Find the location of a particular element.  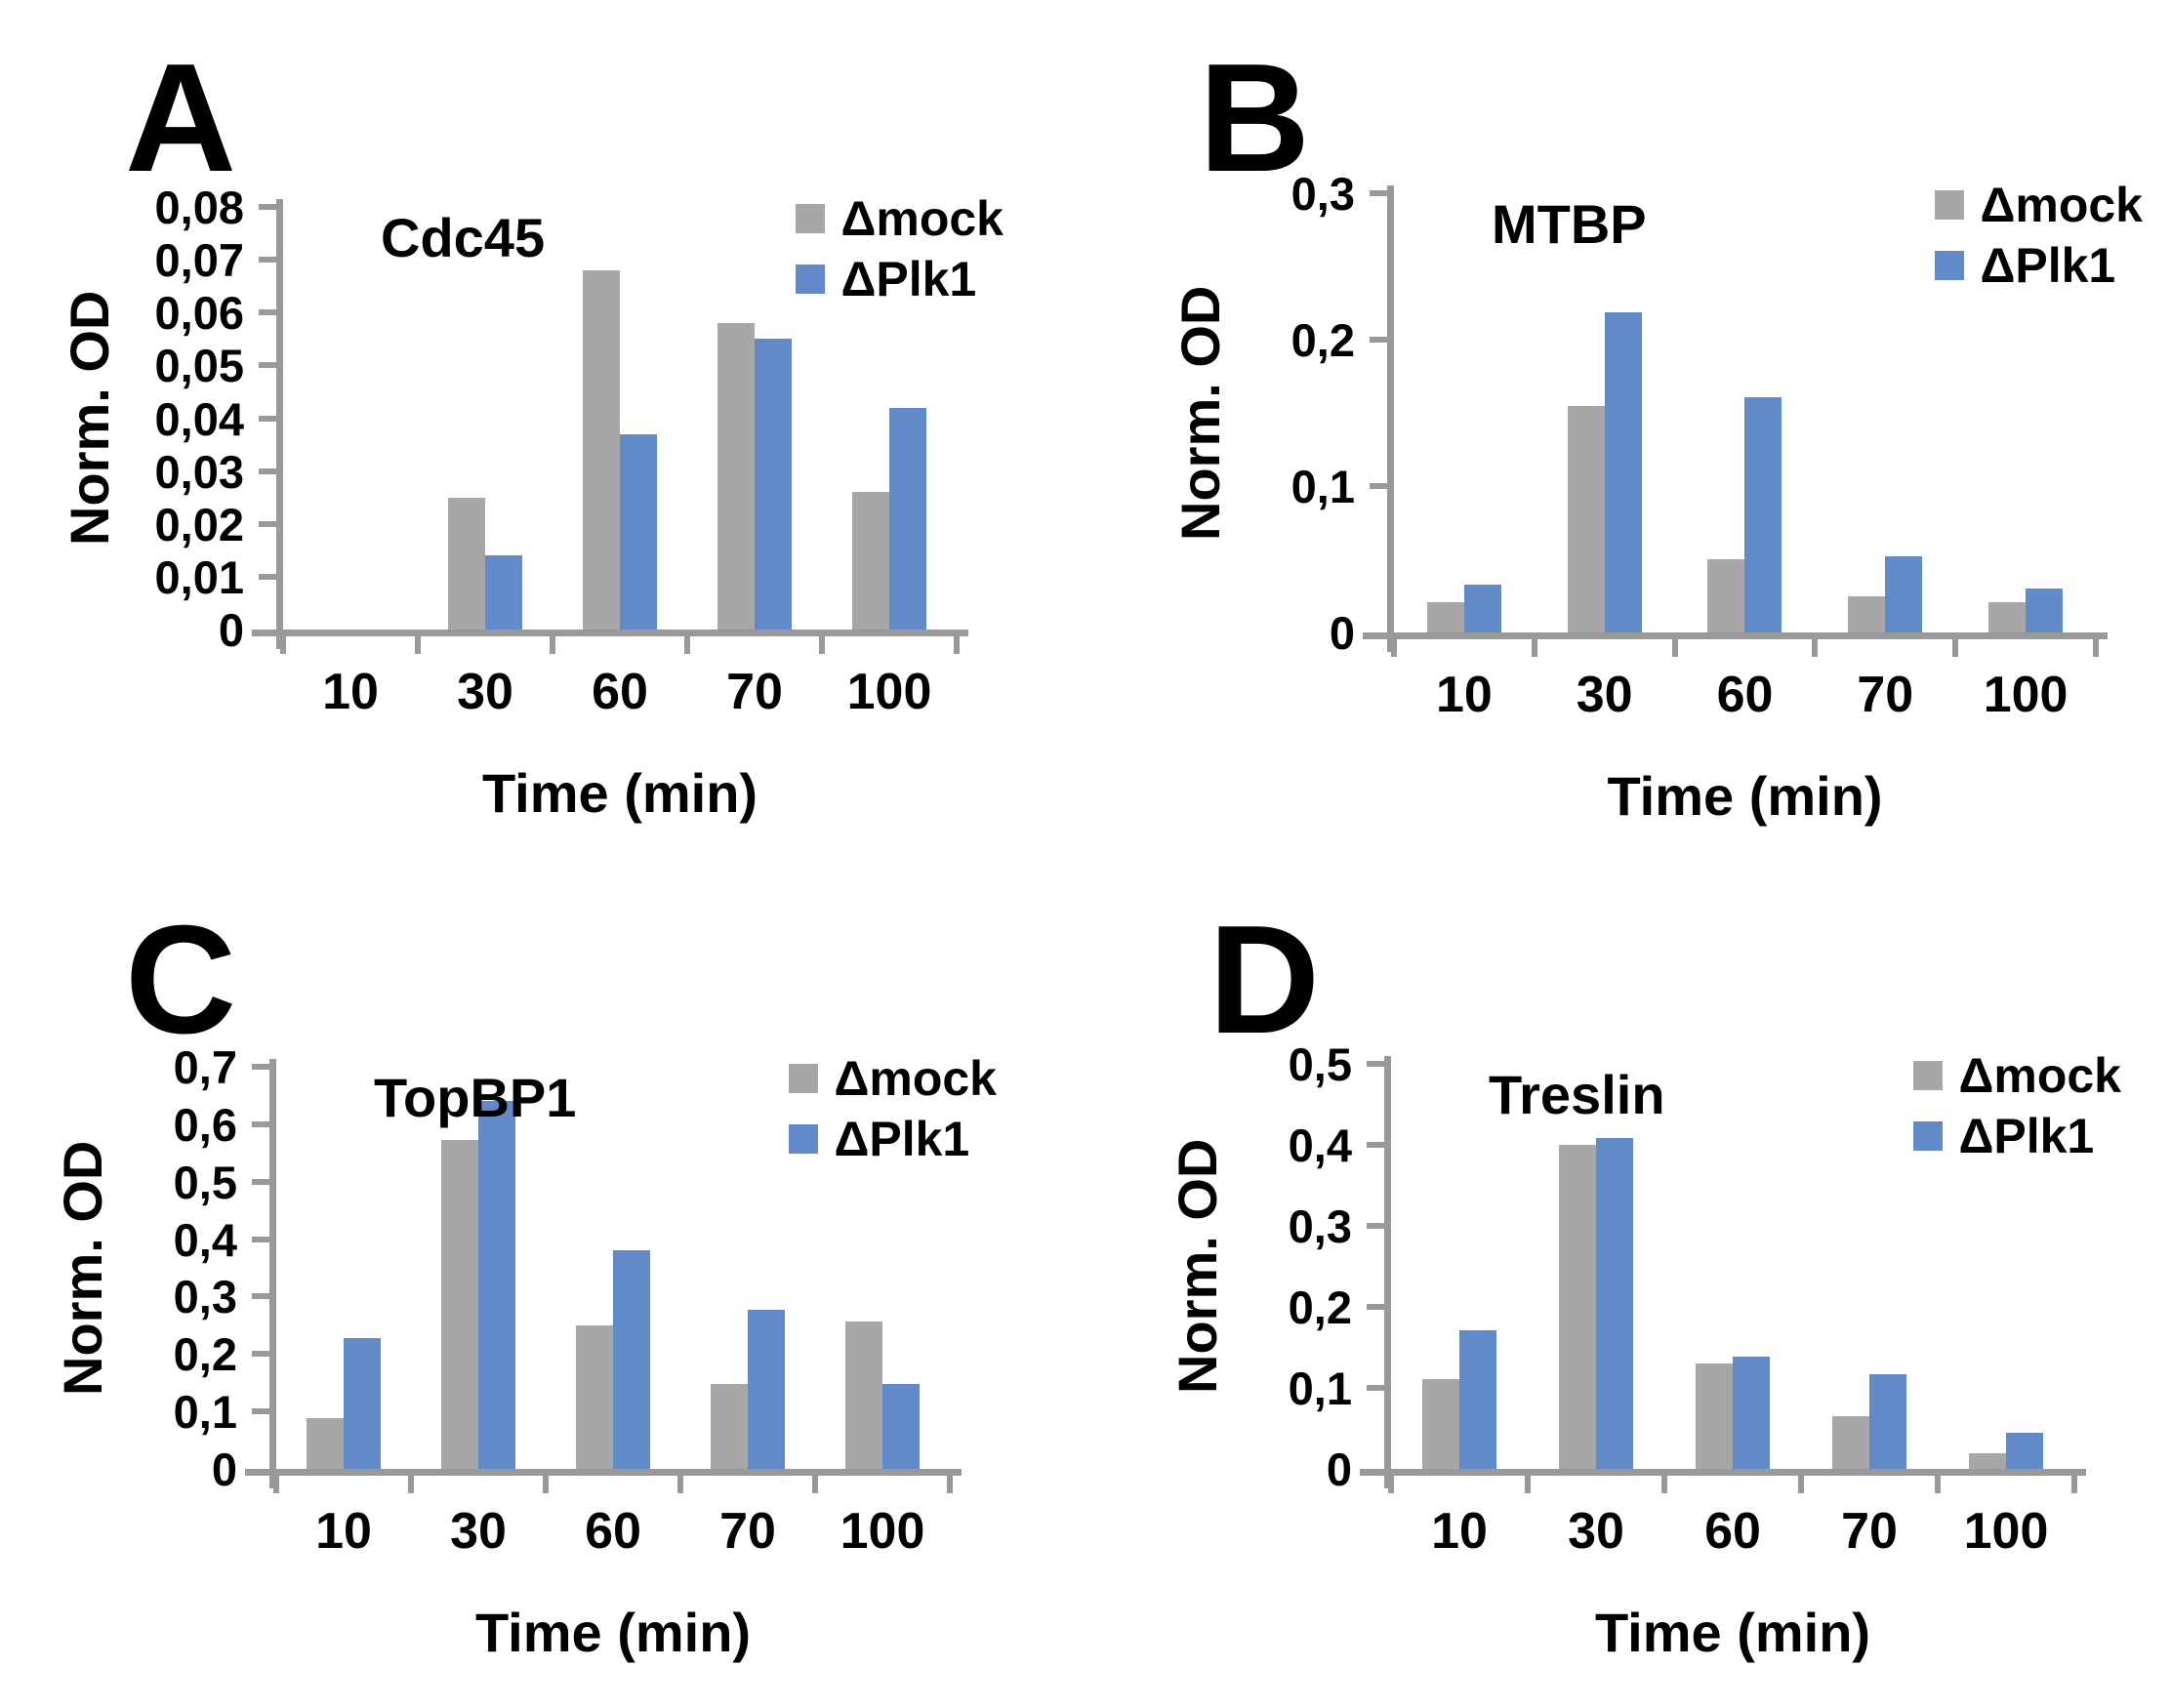

y-tick-label: 0,02 is located at coordinates (199, 524).